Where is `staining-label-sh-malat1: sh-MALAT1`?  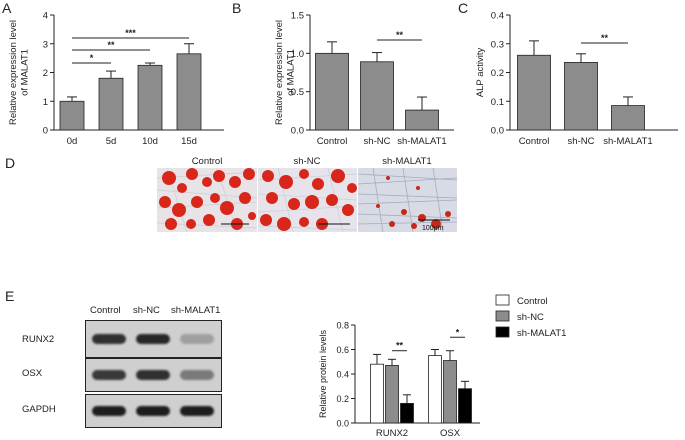
staining-label-sh-malat1: sh-MALAT1 is located at coordinates (407, 161).